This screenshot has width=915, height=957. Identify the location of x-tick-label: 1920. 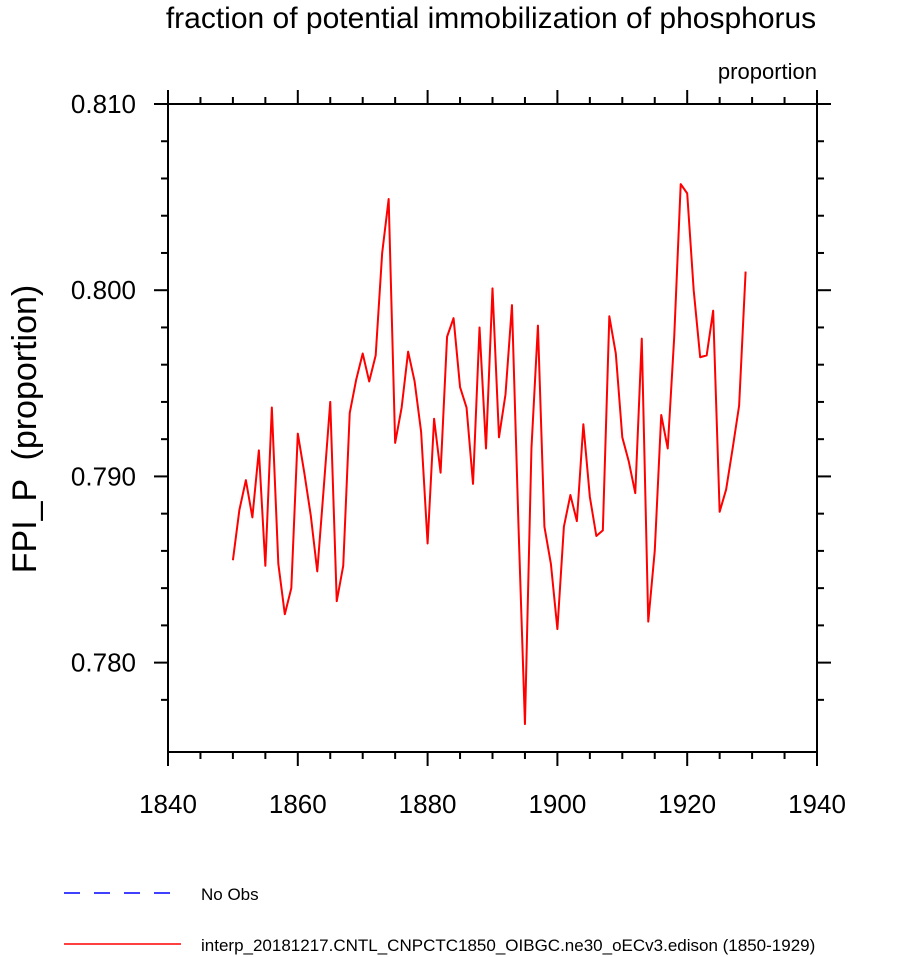
(687, 804).